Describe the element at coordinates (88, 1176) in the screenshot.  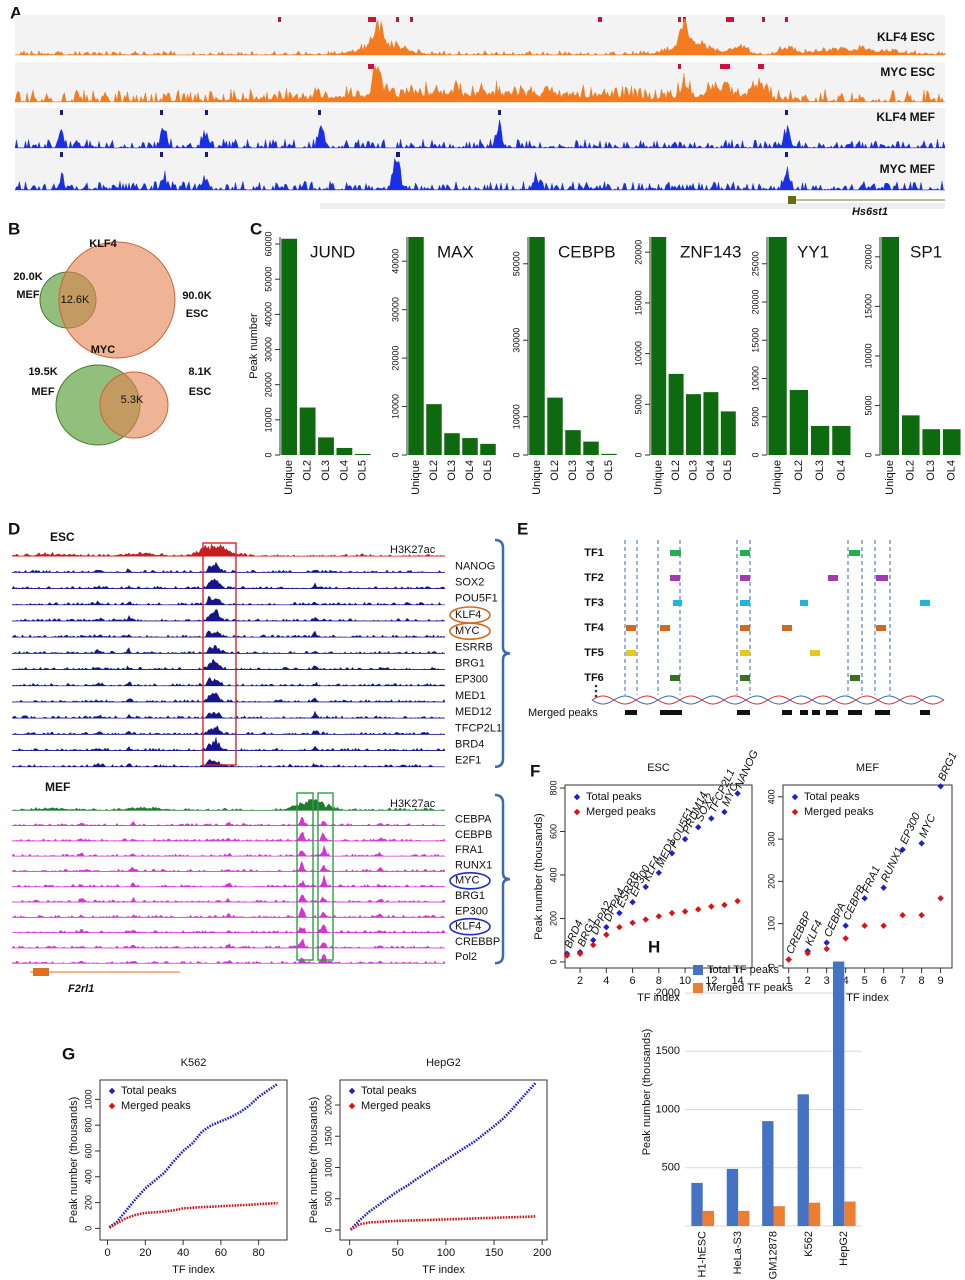
I see `y-tick-label: 400` at that location.